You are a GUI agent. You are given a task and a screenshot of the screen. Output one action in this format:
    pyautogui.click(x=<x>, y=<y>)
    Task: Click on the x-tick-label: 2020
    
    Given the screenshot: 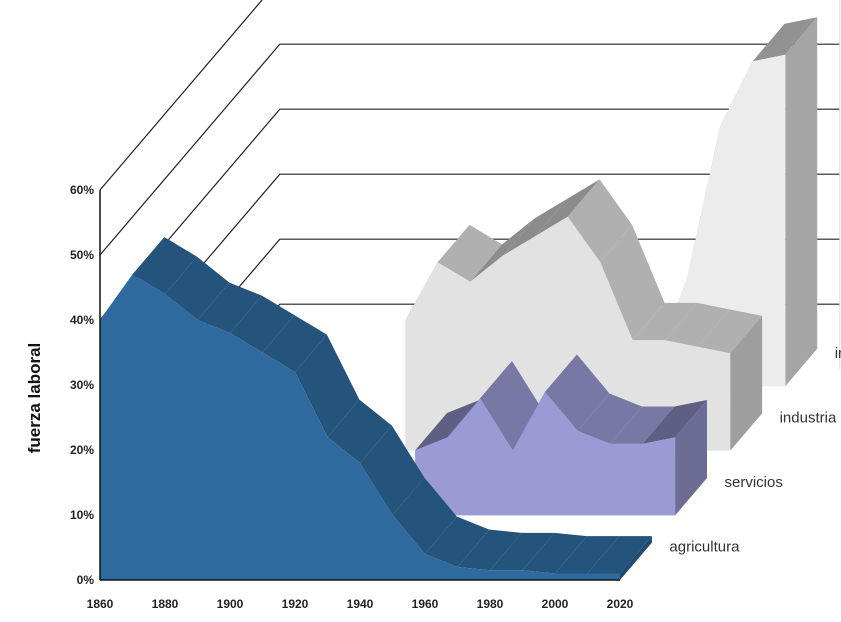 What is the action you would take?
    pyautogui.click(x=620, y=604)
    